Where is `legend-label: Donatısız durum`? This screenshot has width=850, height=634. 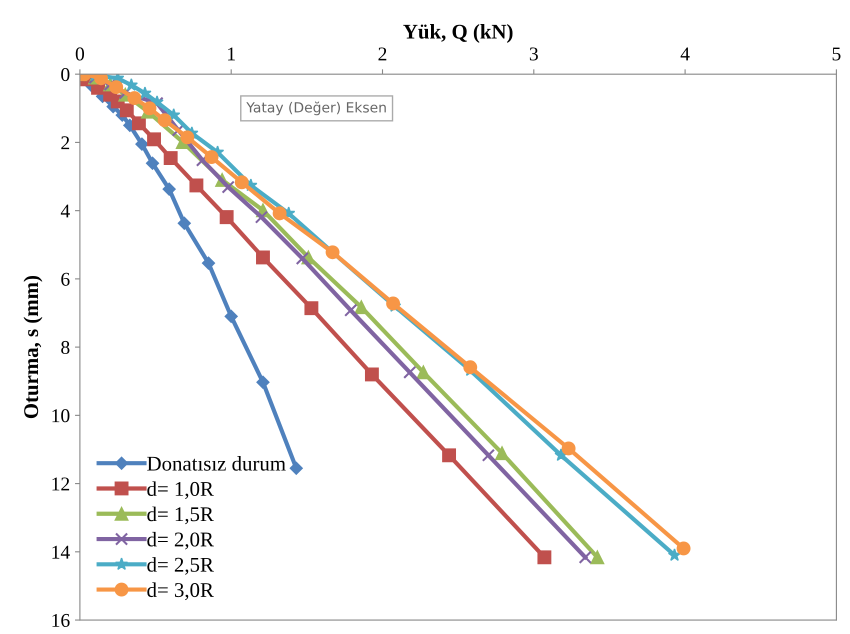
legend-label: Donatısız durum is located at coordinates (216, 463).